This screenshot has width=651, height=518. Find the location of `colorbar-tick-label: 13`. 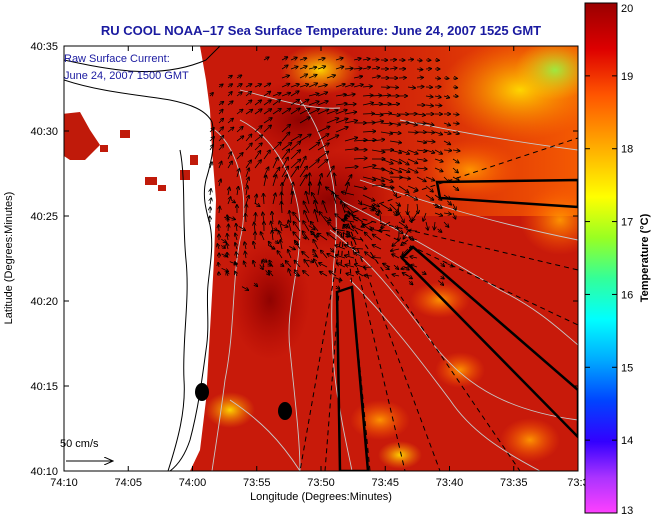

colorbar-tick-label: 13 is located at coordinates (627, 511).